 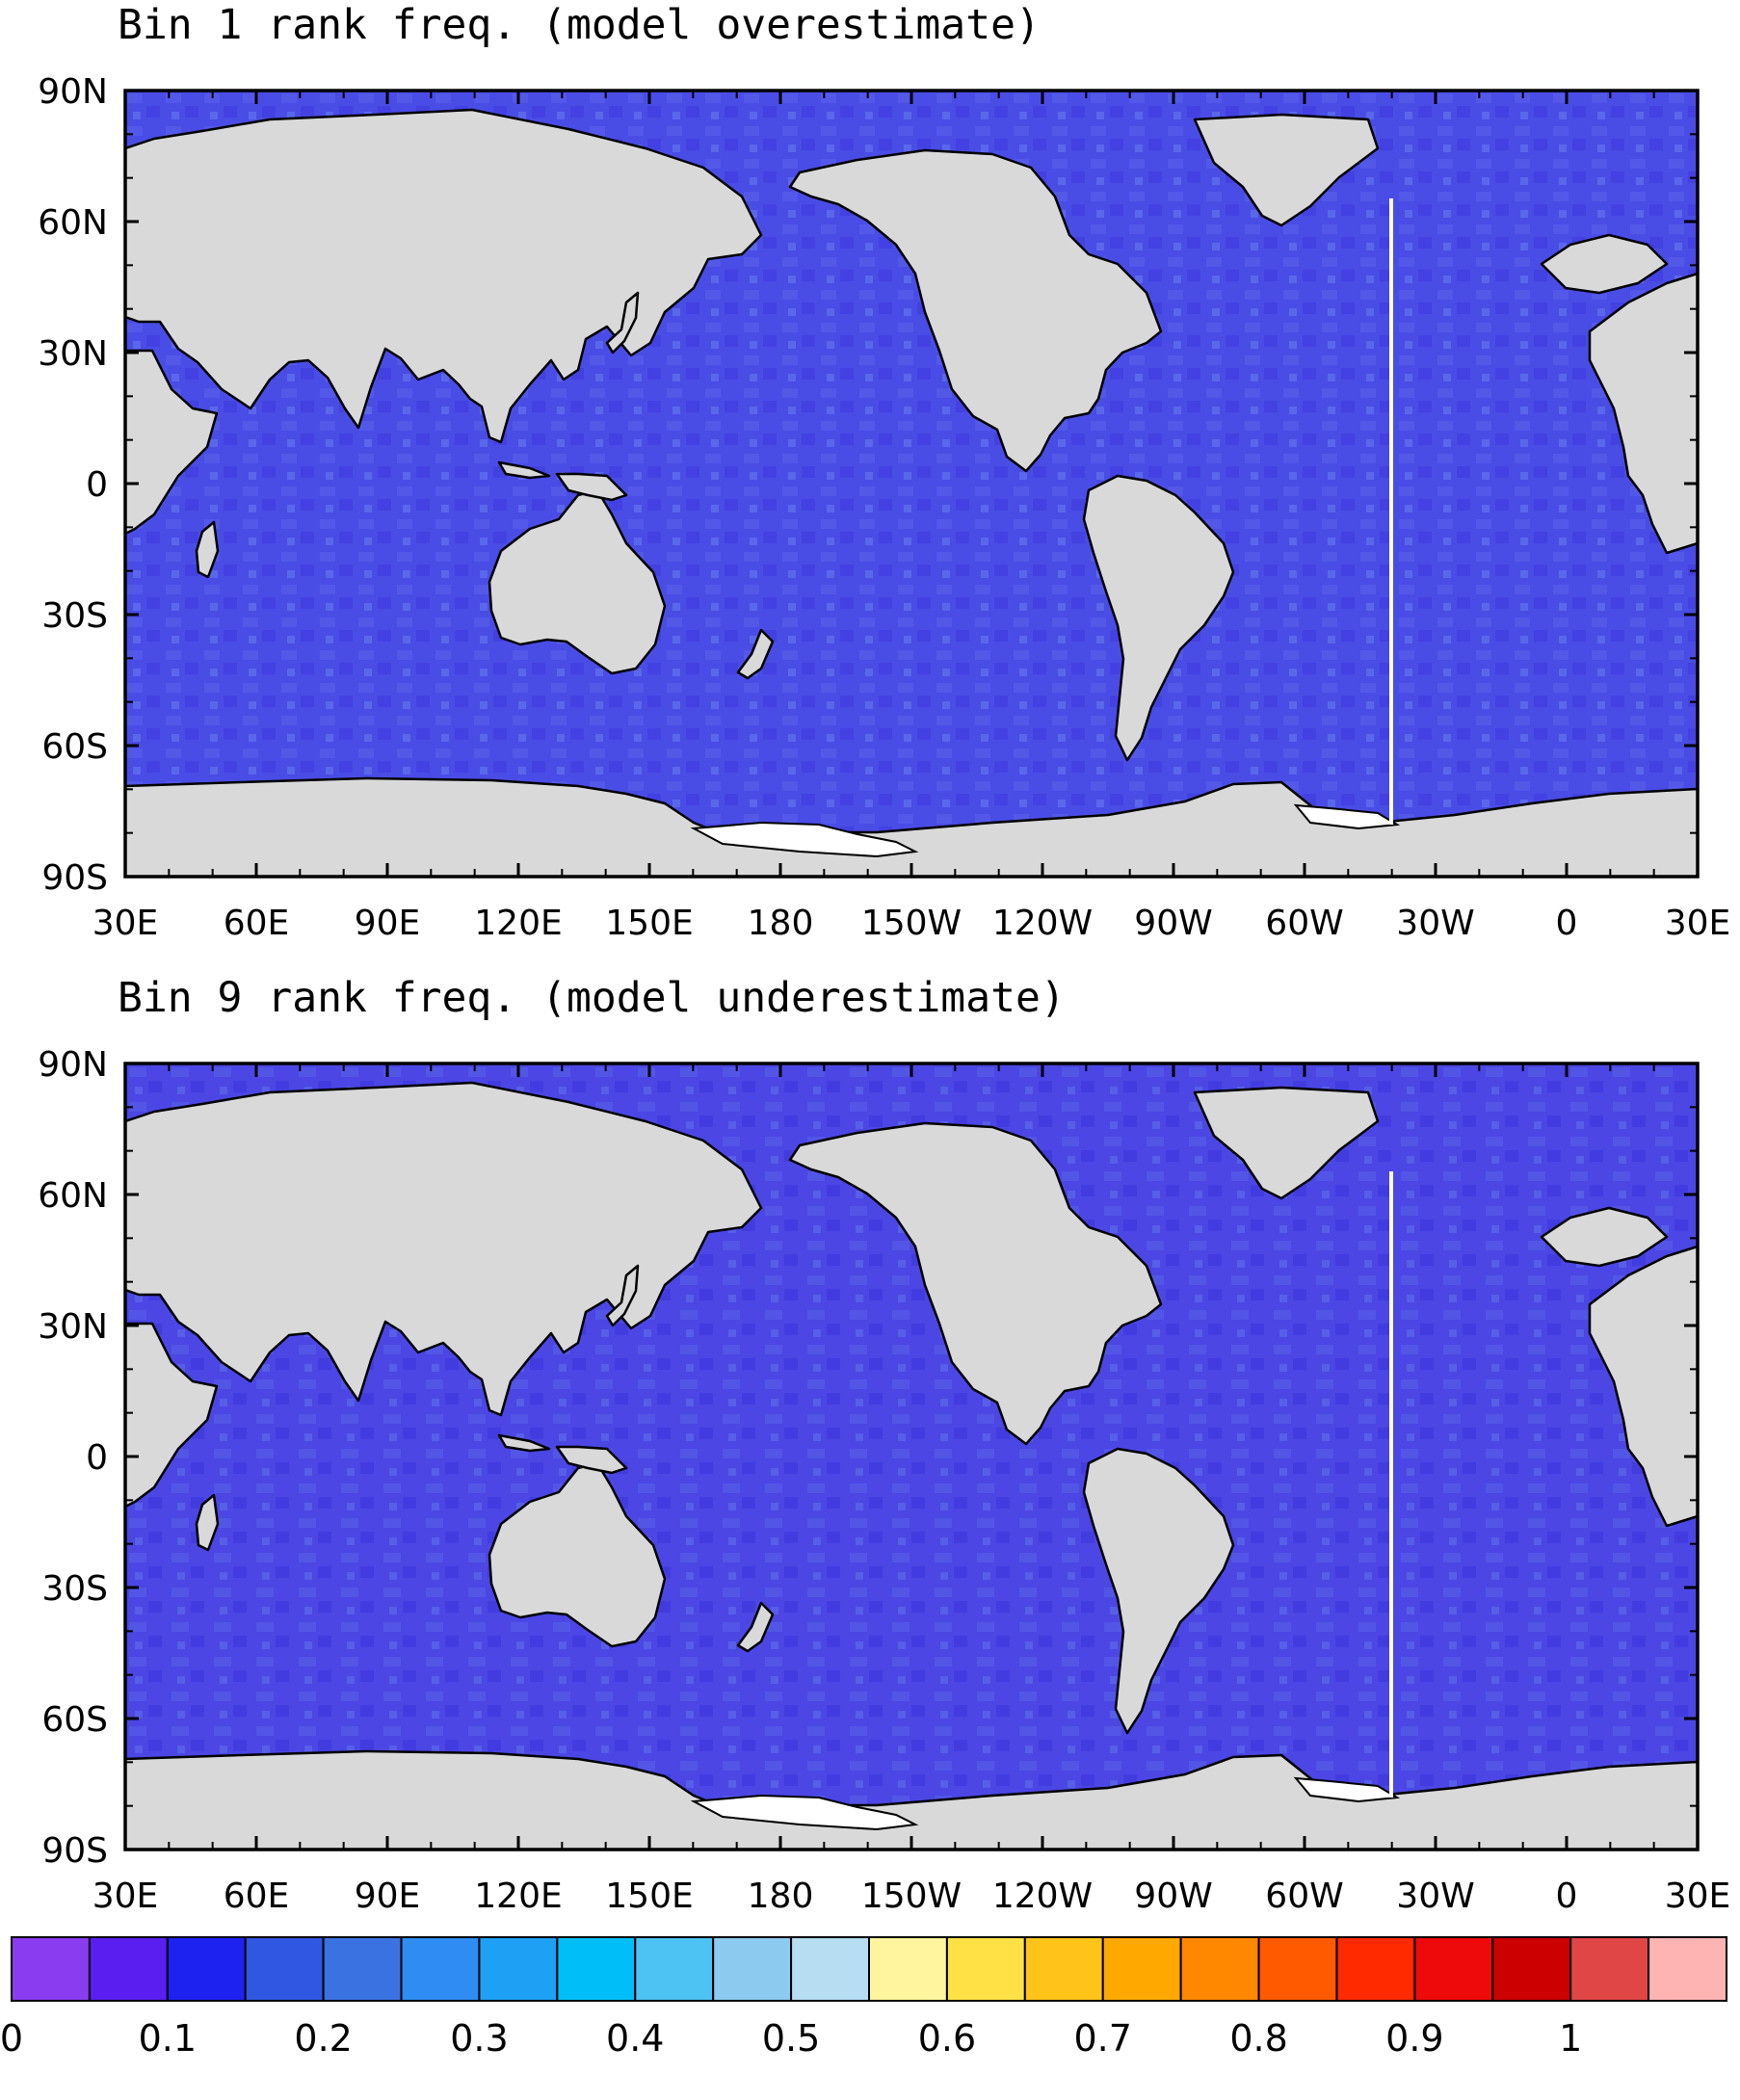 What do you see at coordinates (592, 998) in the screenshot?
I see `panel-title: Bin 9 rank freq. (model underestimate)` at bounding box center [592, 998].